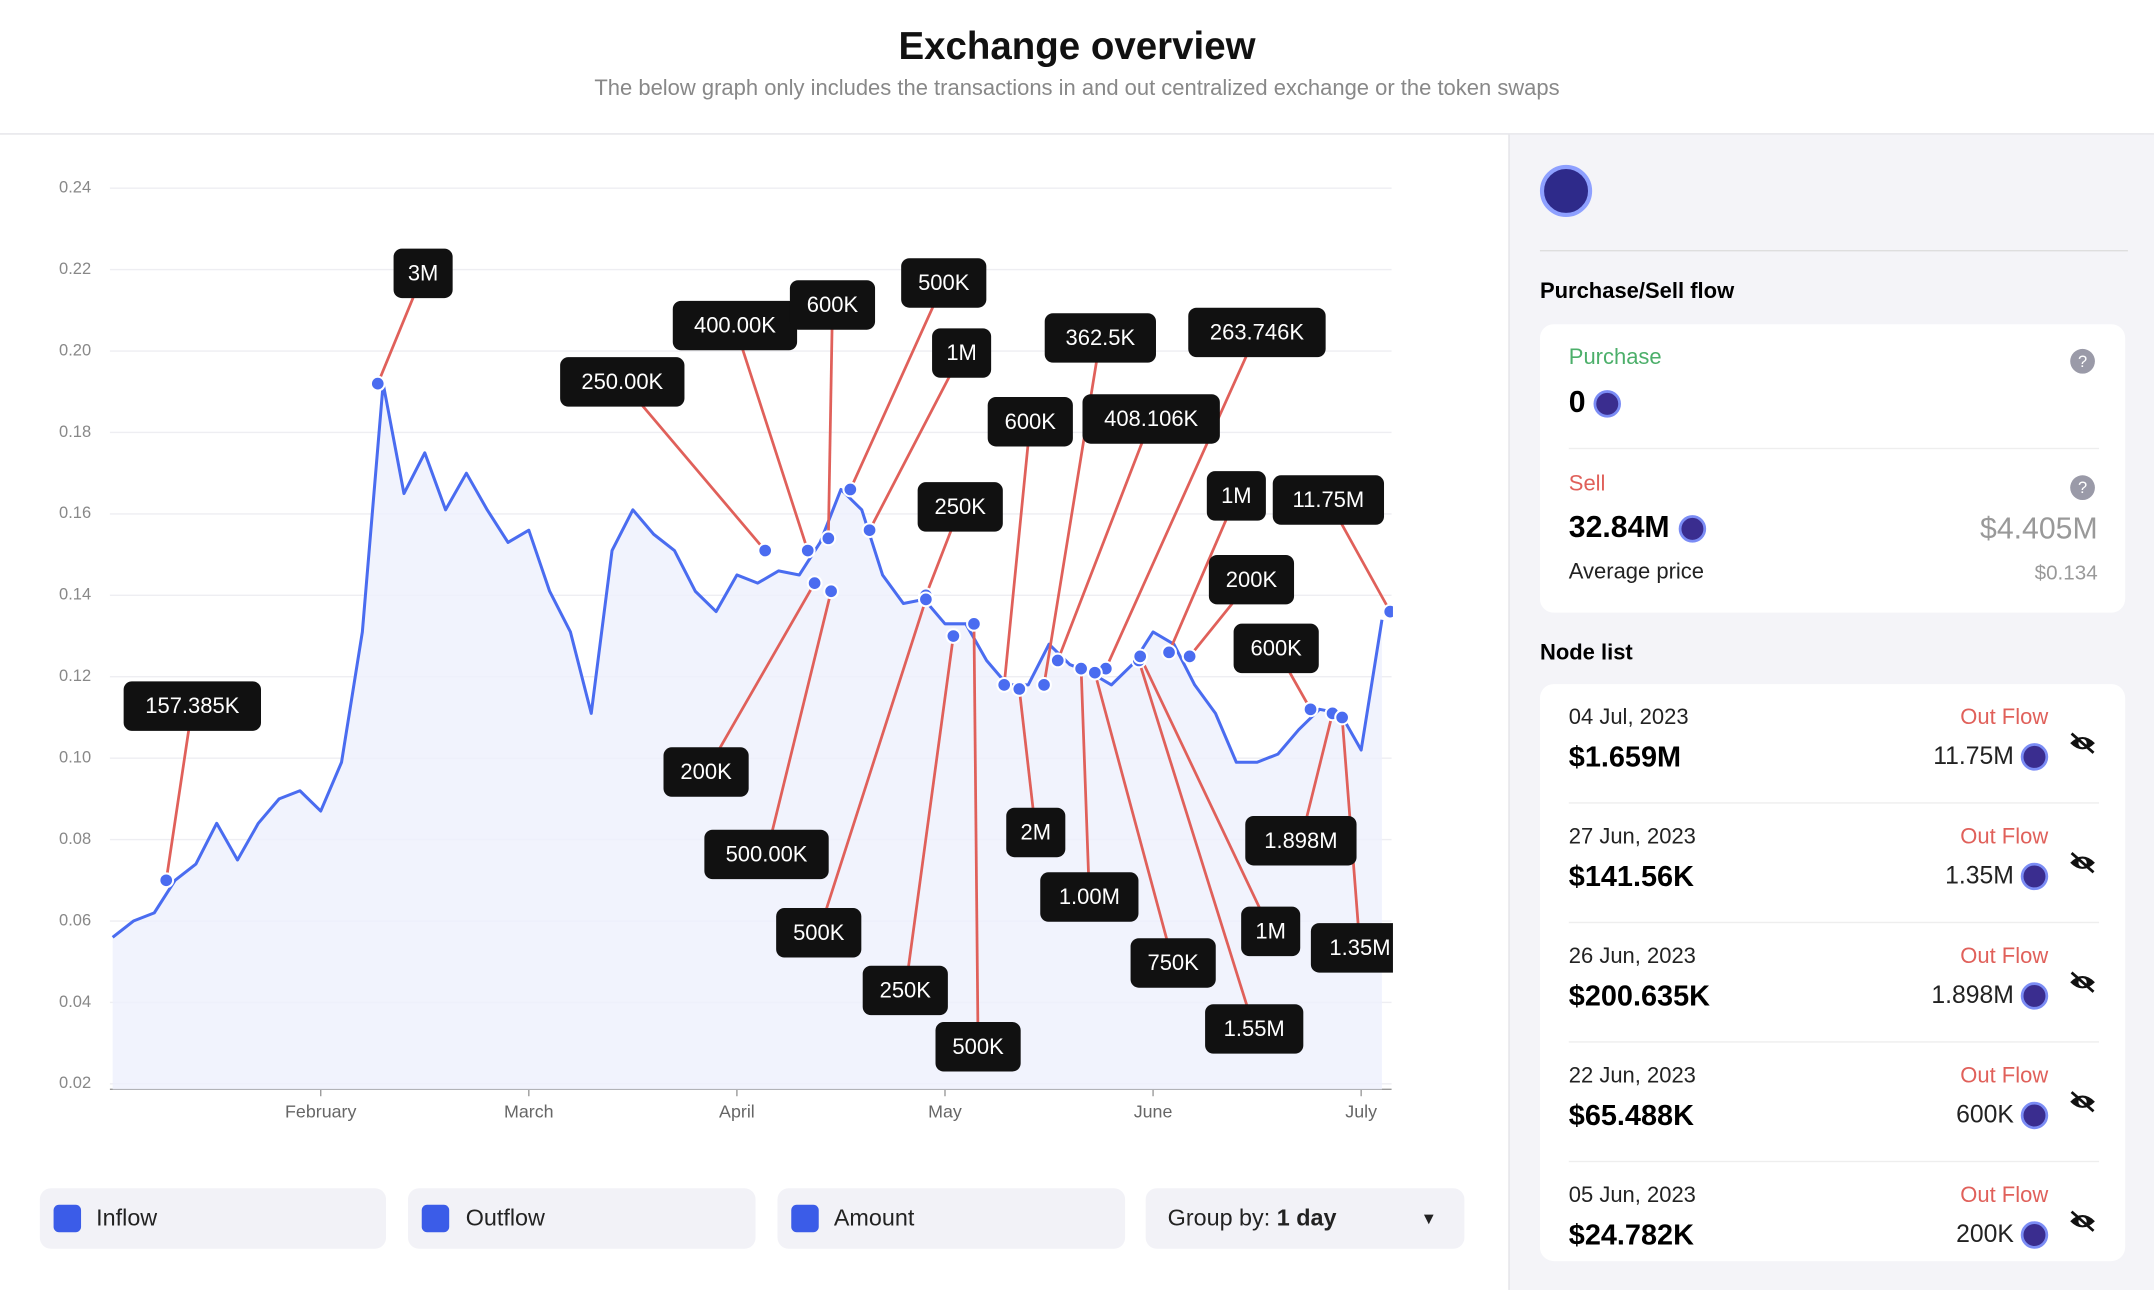  What do you see at coordinates (1615, 358) in the screenshot?
I see `purchase-label: Purchase` at bounding box center [1615, 358].